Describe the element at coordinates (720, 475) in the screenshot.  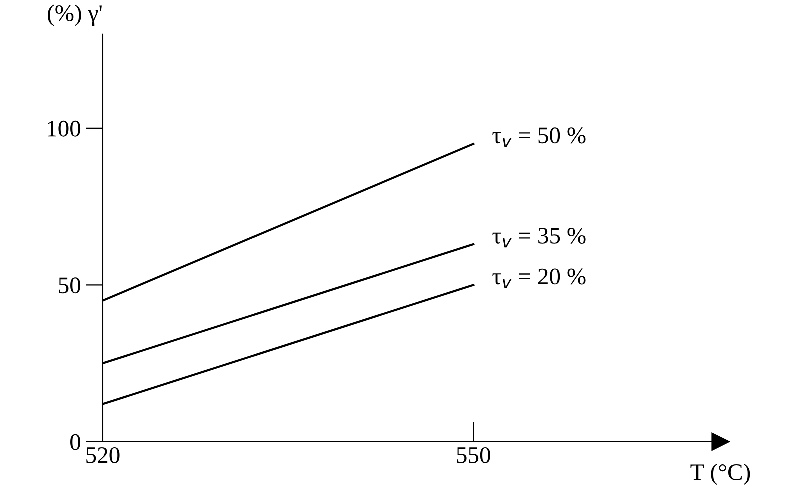
I see `x-axis-title: T (°C)` at that location.